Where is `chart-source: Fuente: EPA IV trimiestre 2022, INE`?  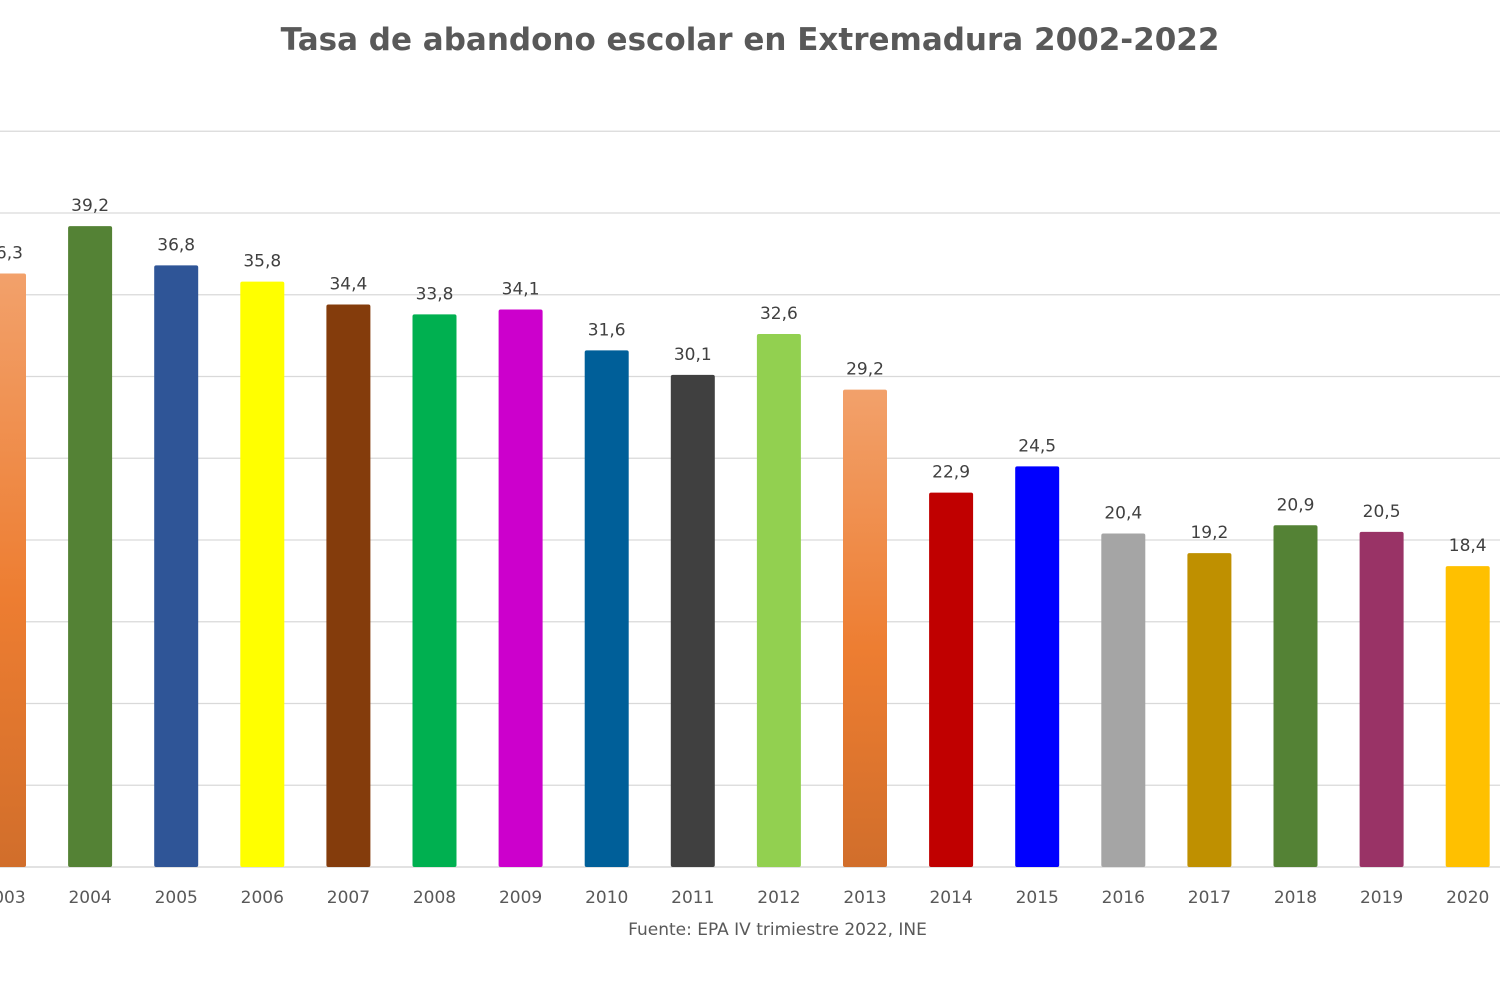 chart-source: Fuente: EPA IV trimiestre 2022, INE is located at coordinates (777, 930).